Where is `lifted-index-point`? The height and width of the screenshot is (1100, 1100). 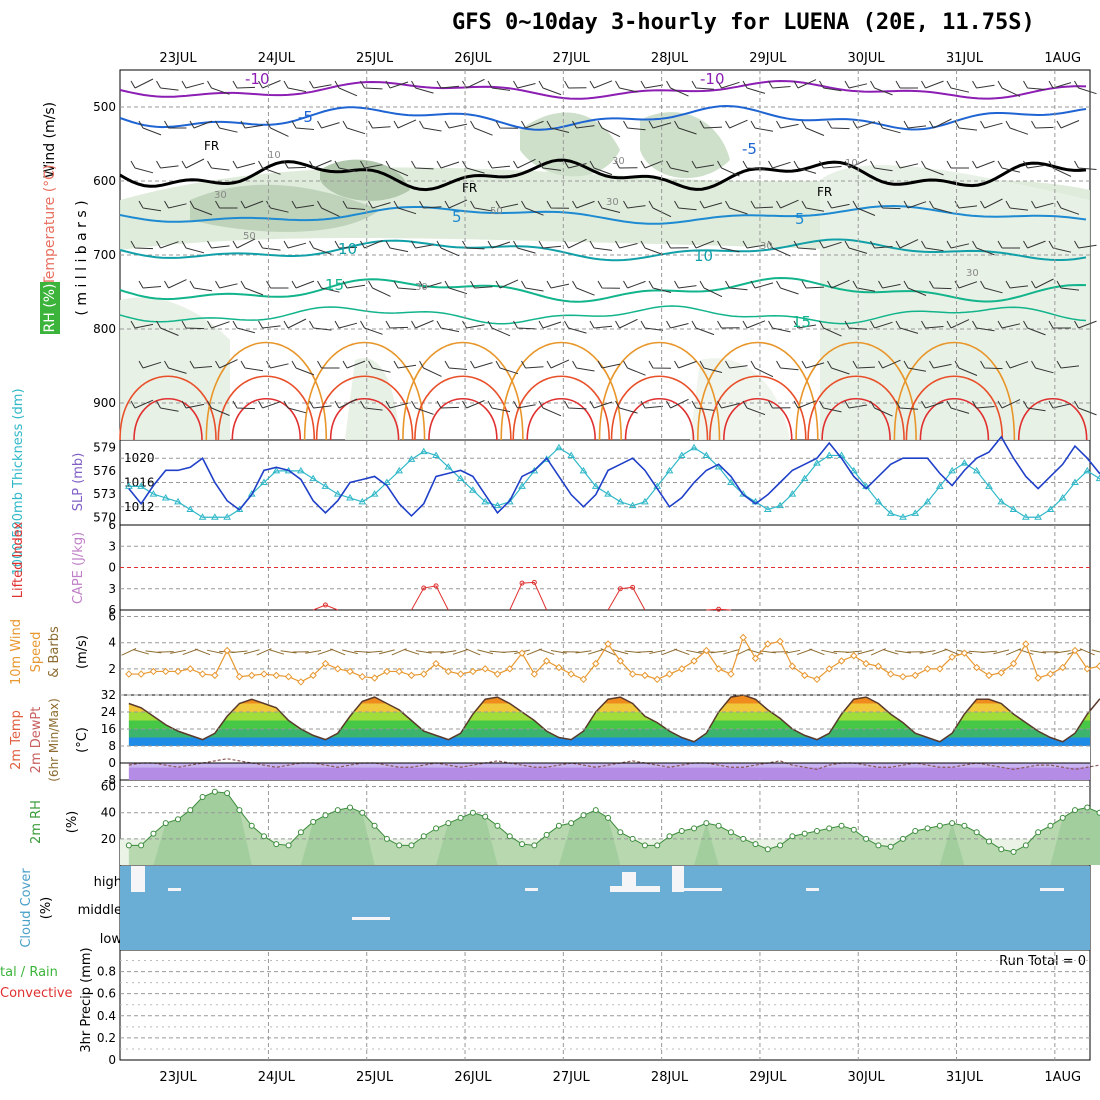
lifted-index-point is located at coordinates (534, 582).